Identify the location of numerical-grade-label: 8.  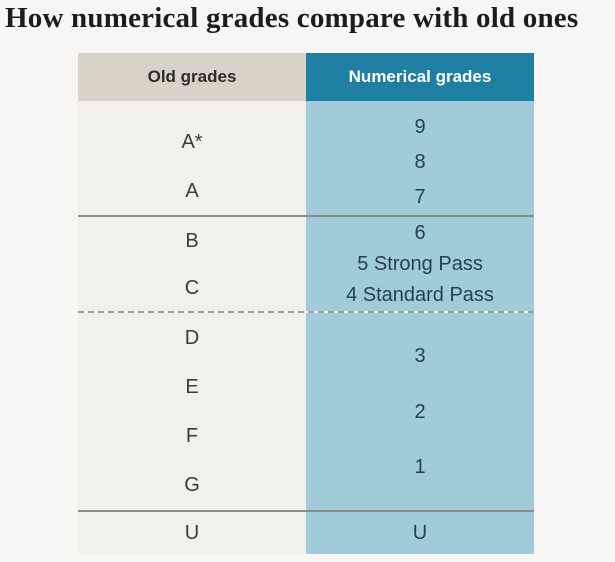
(420, 161).